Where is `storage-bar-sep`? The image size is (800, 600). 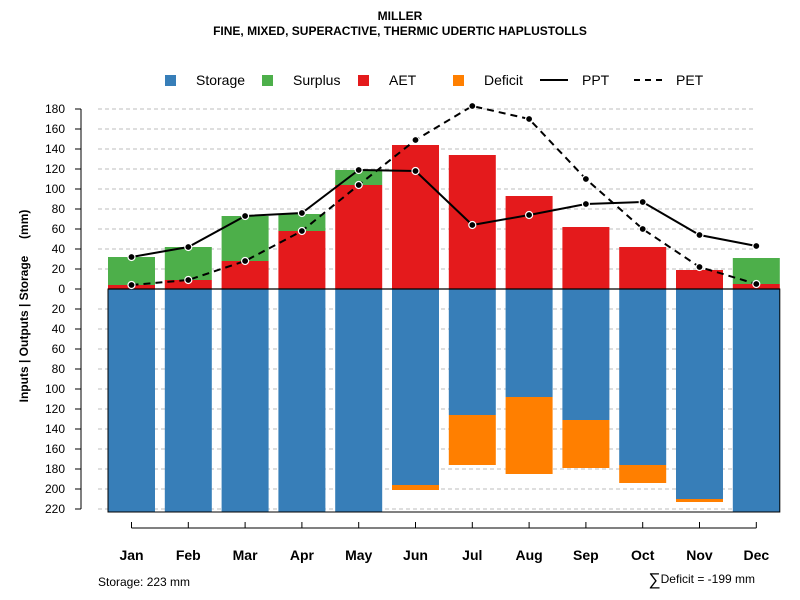
storage-bar-sep is located at coordinates (586, 354).